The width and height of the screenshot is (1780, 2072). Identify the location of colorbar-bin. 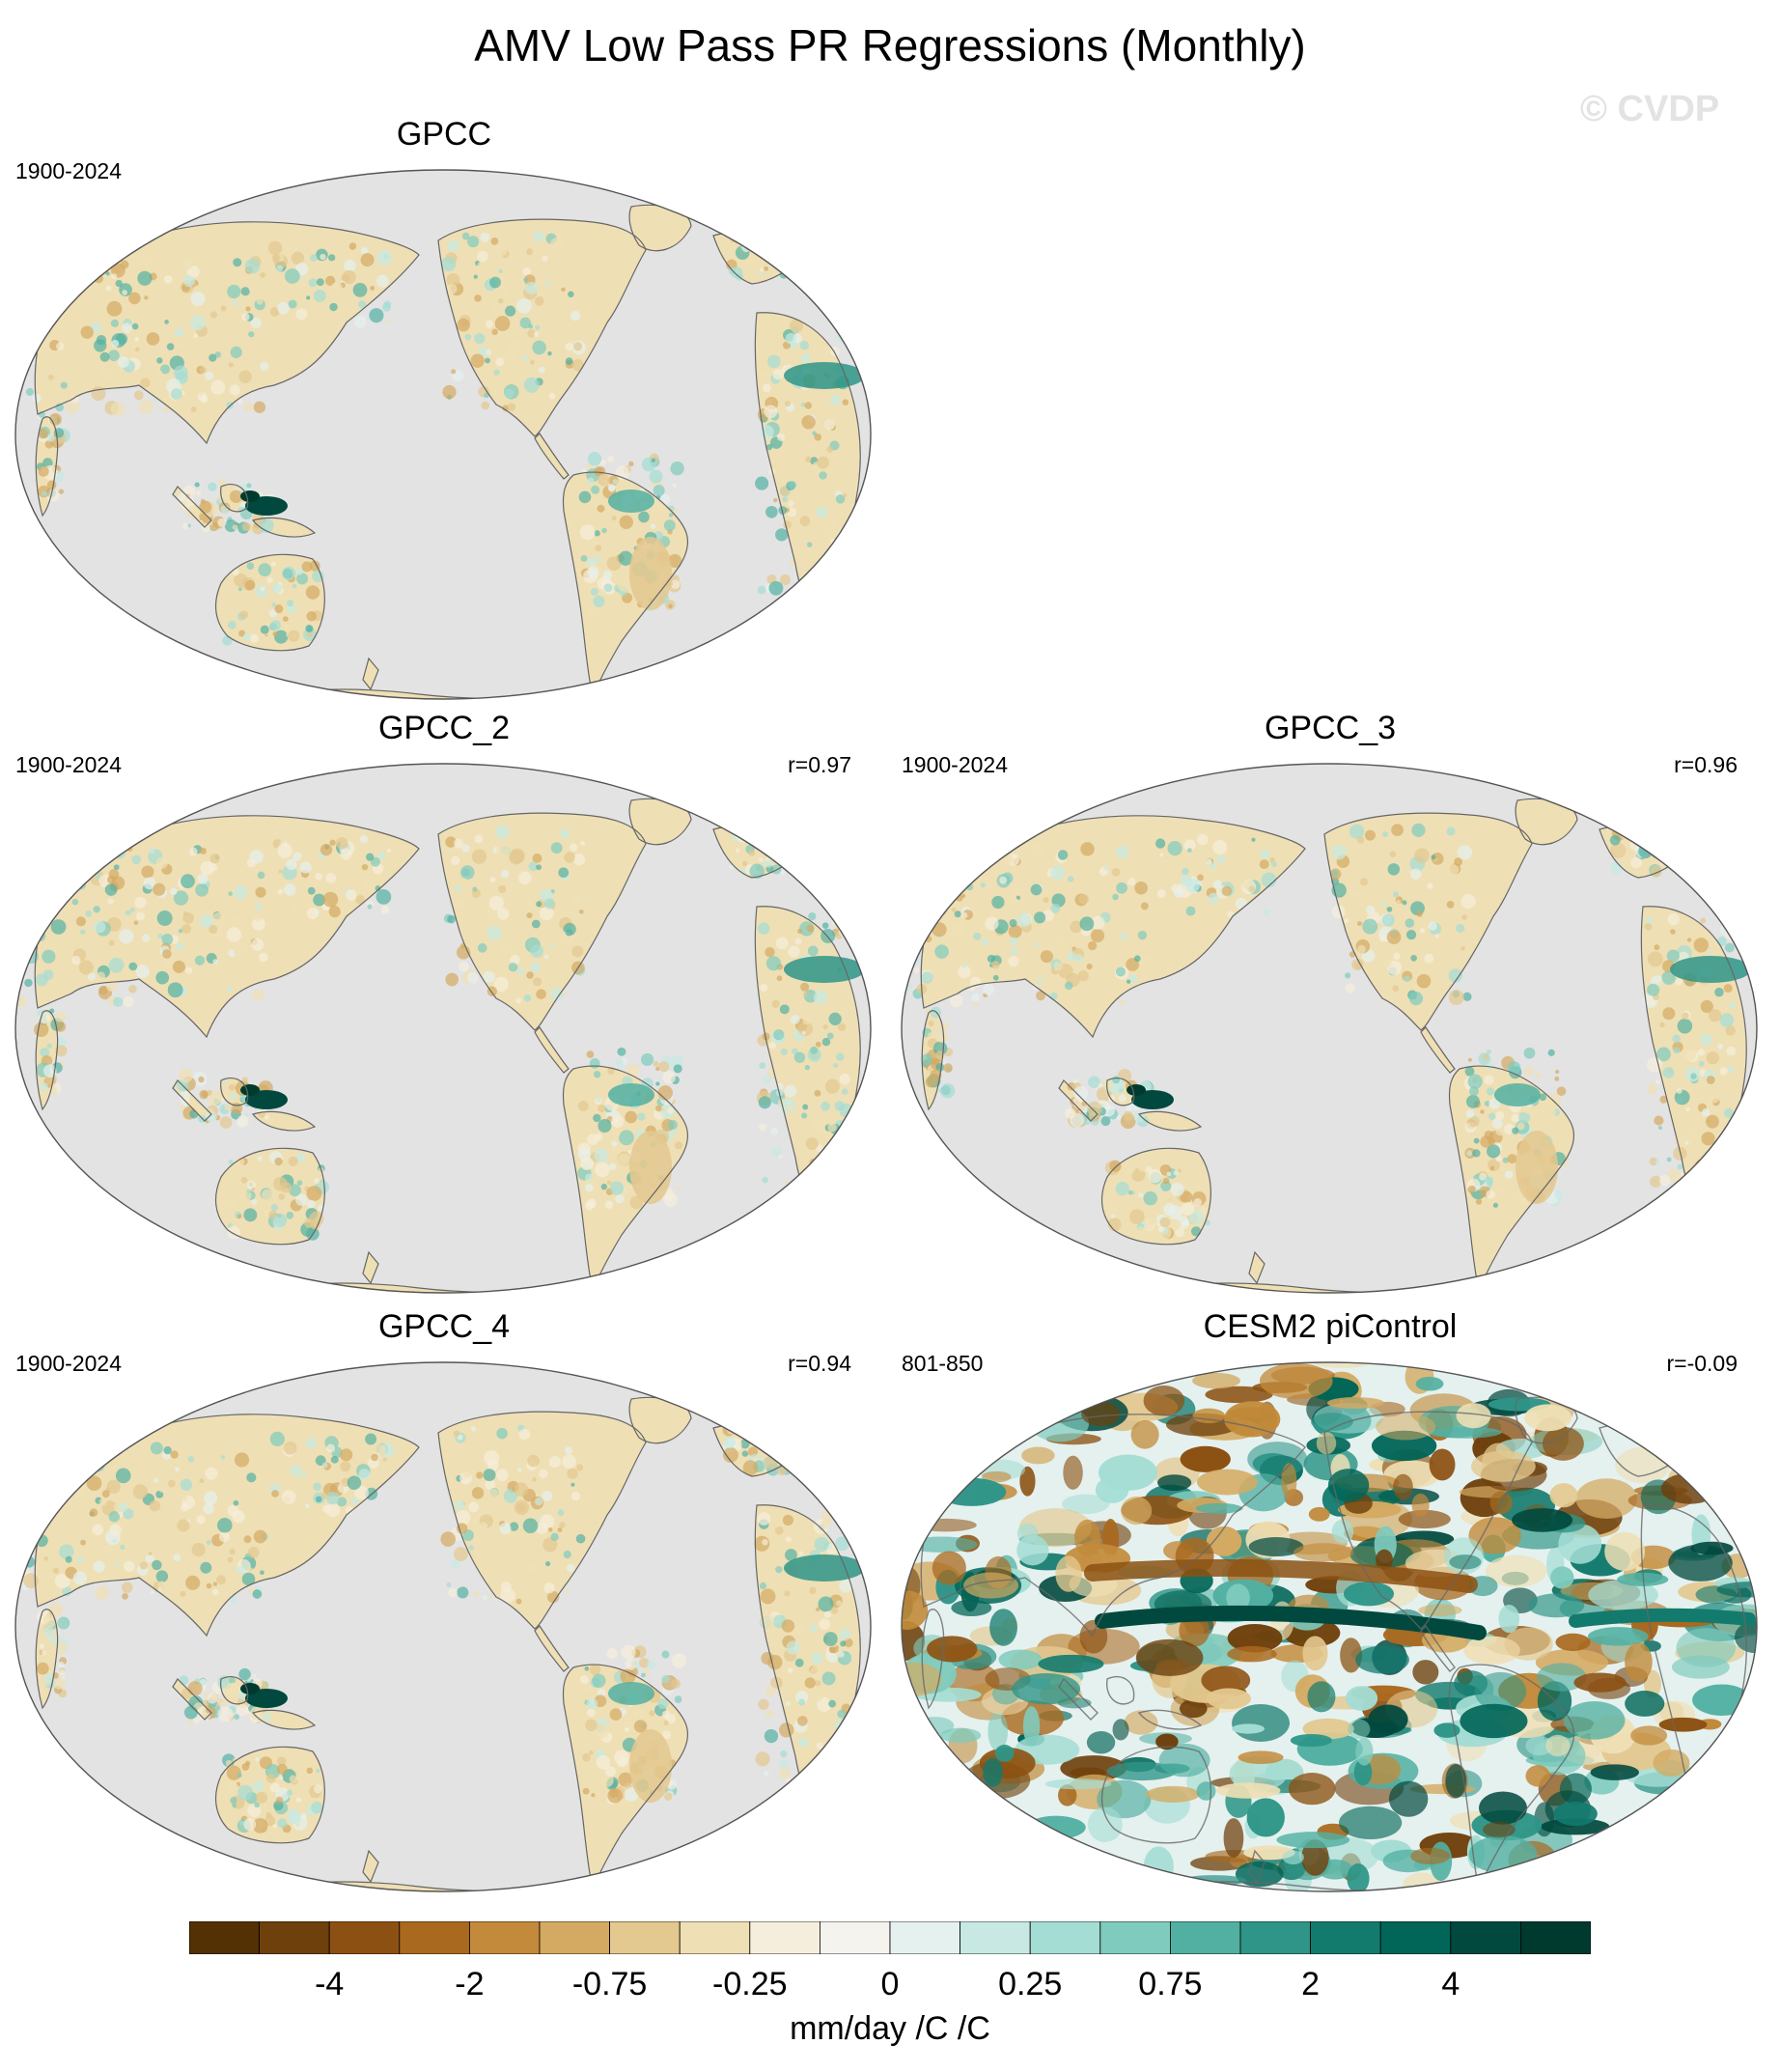
(1345, 1938).